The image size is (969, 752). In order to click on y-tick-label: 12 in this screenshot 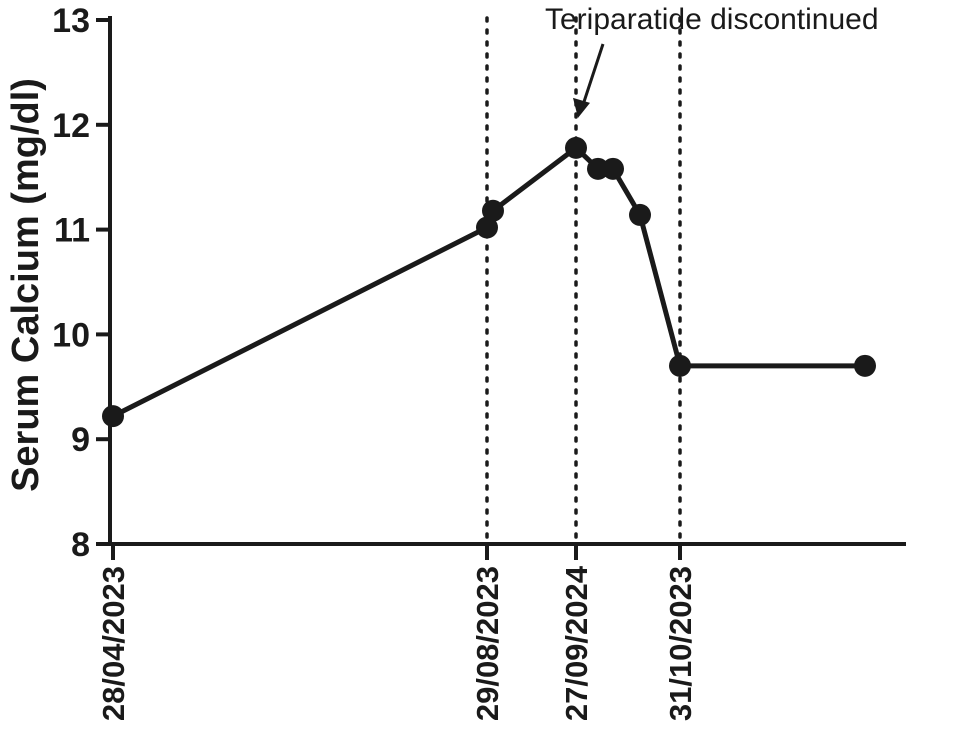, I will do `click(71, 126)`.